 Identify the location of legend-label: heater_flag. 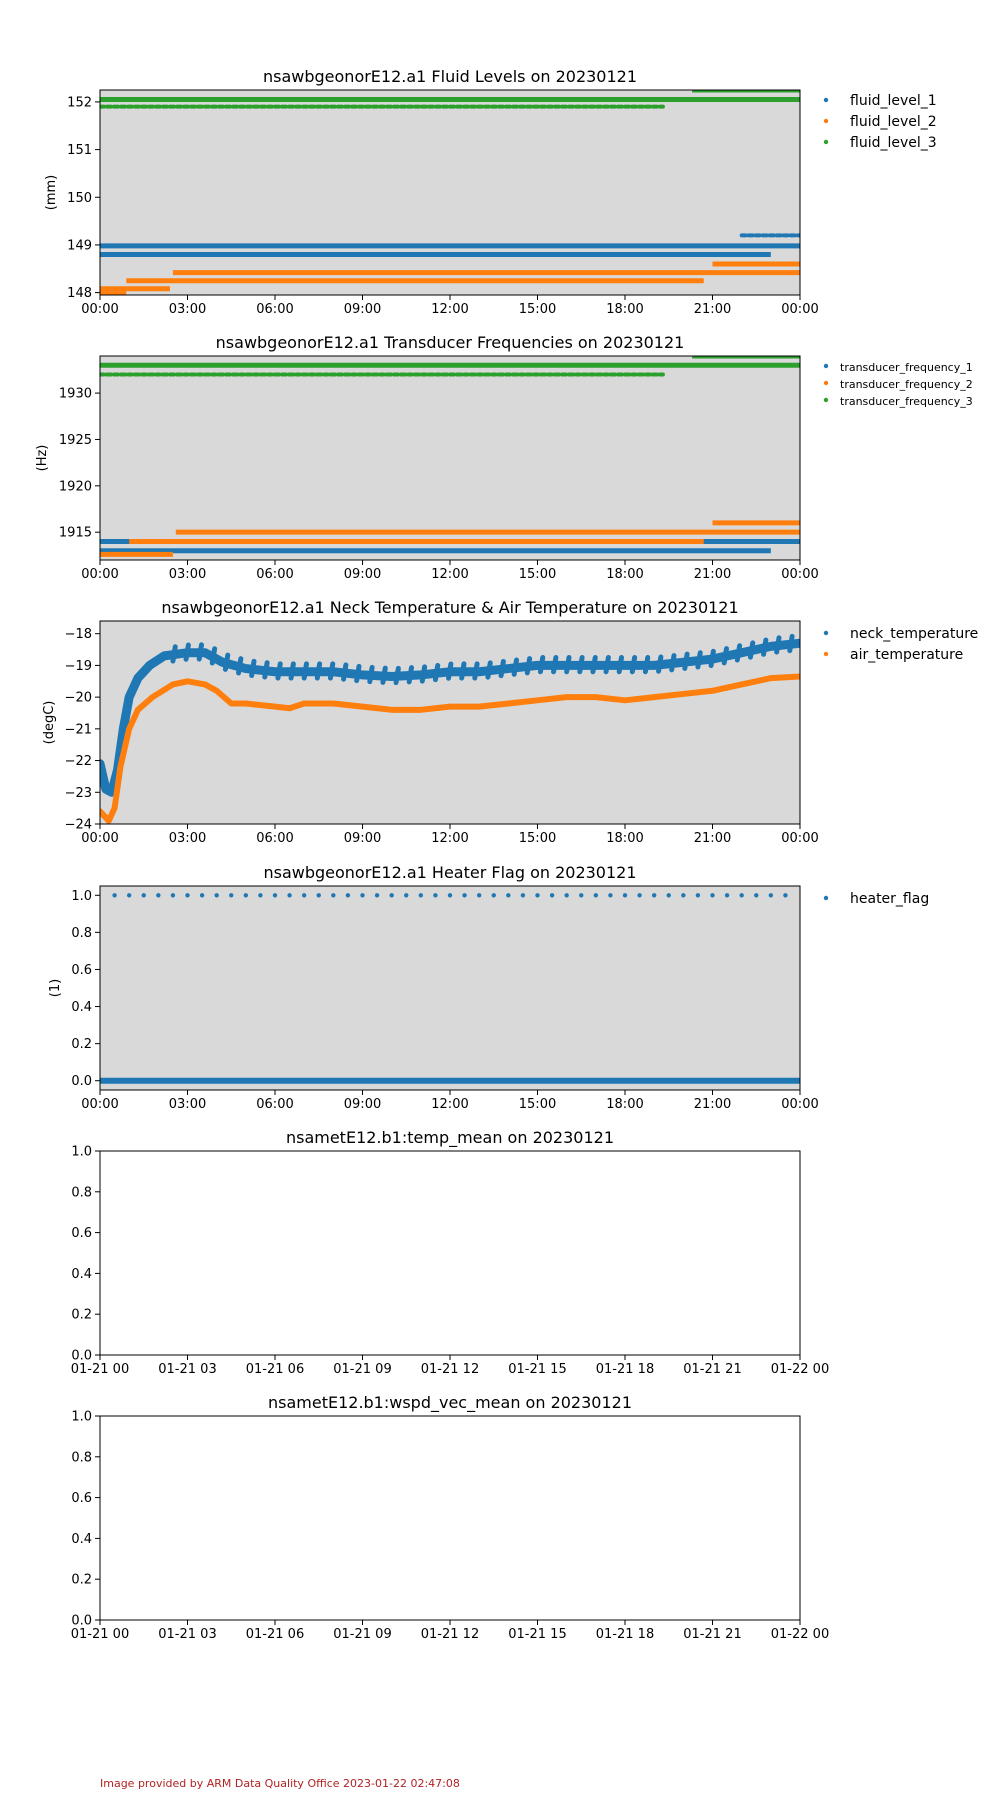
(889, 899).